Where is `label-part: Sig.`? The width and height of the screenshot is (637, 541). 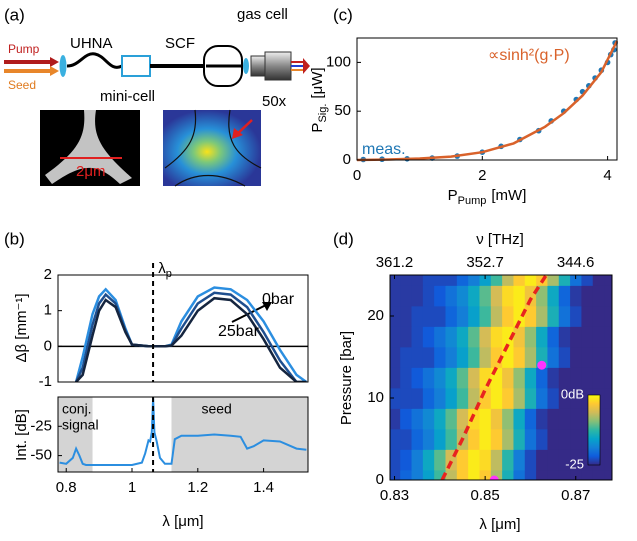 label-part: Sig. is located at coordinates (323, 113).